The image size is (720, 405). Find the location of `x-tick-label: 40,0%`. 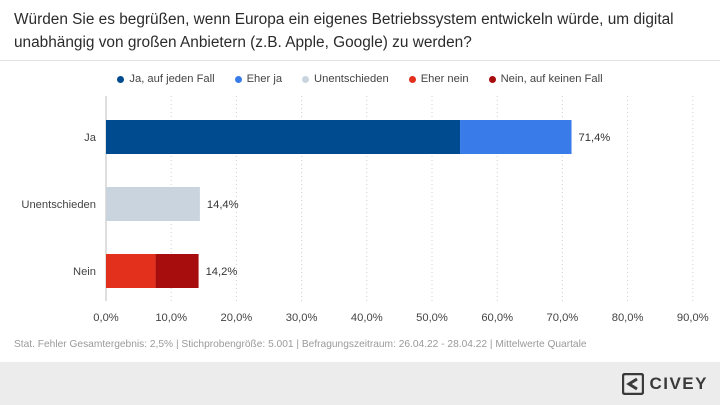

x-tick-label: 40,0% is located at coordinates (367, 318).